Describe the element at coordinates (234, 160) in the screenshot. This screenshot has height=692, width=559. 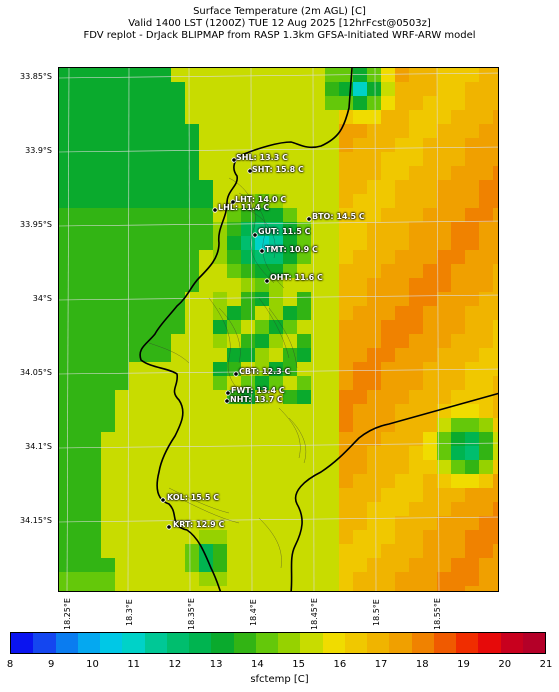
I see `station-dot` at that location.